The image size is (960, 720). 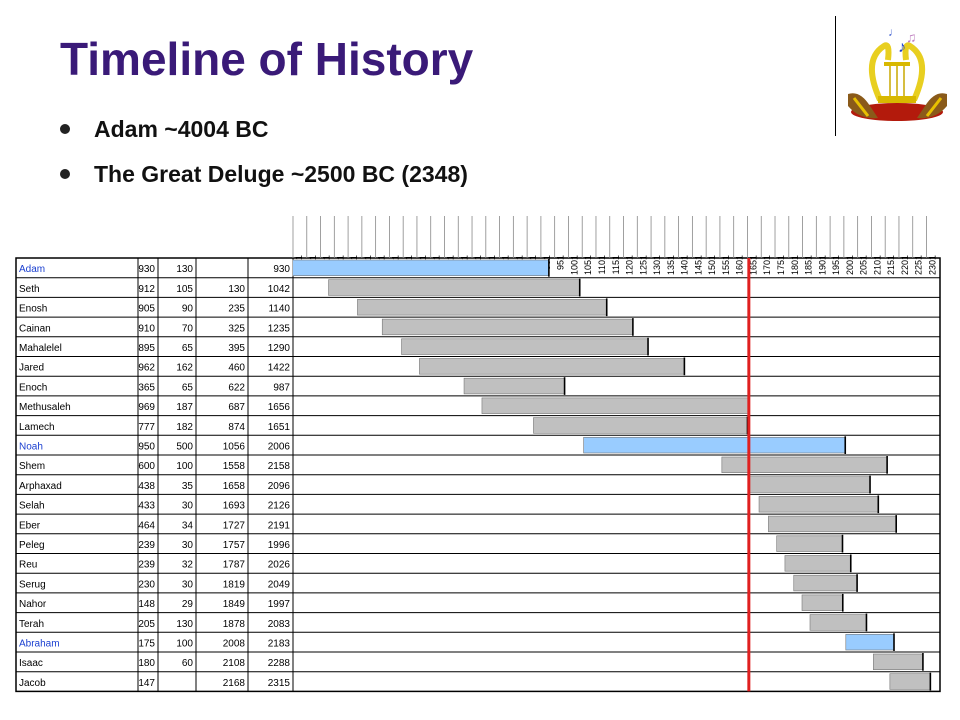 I want to click on timeline-tick-label: 1701, so click(x=767, y=265).